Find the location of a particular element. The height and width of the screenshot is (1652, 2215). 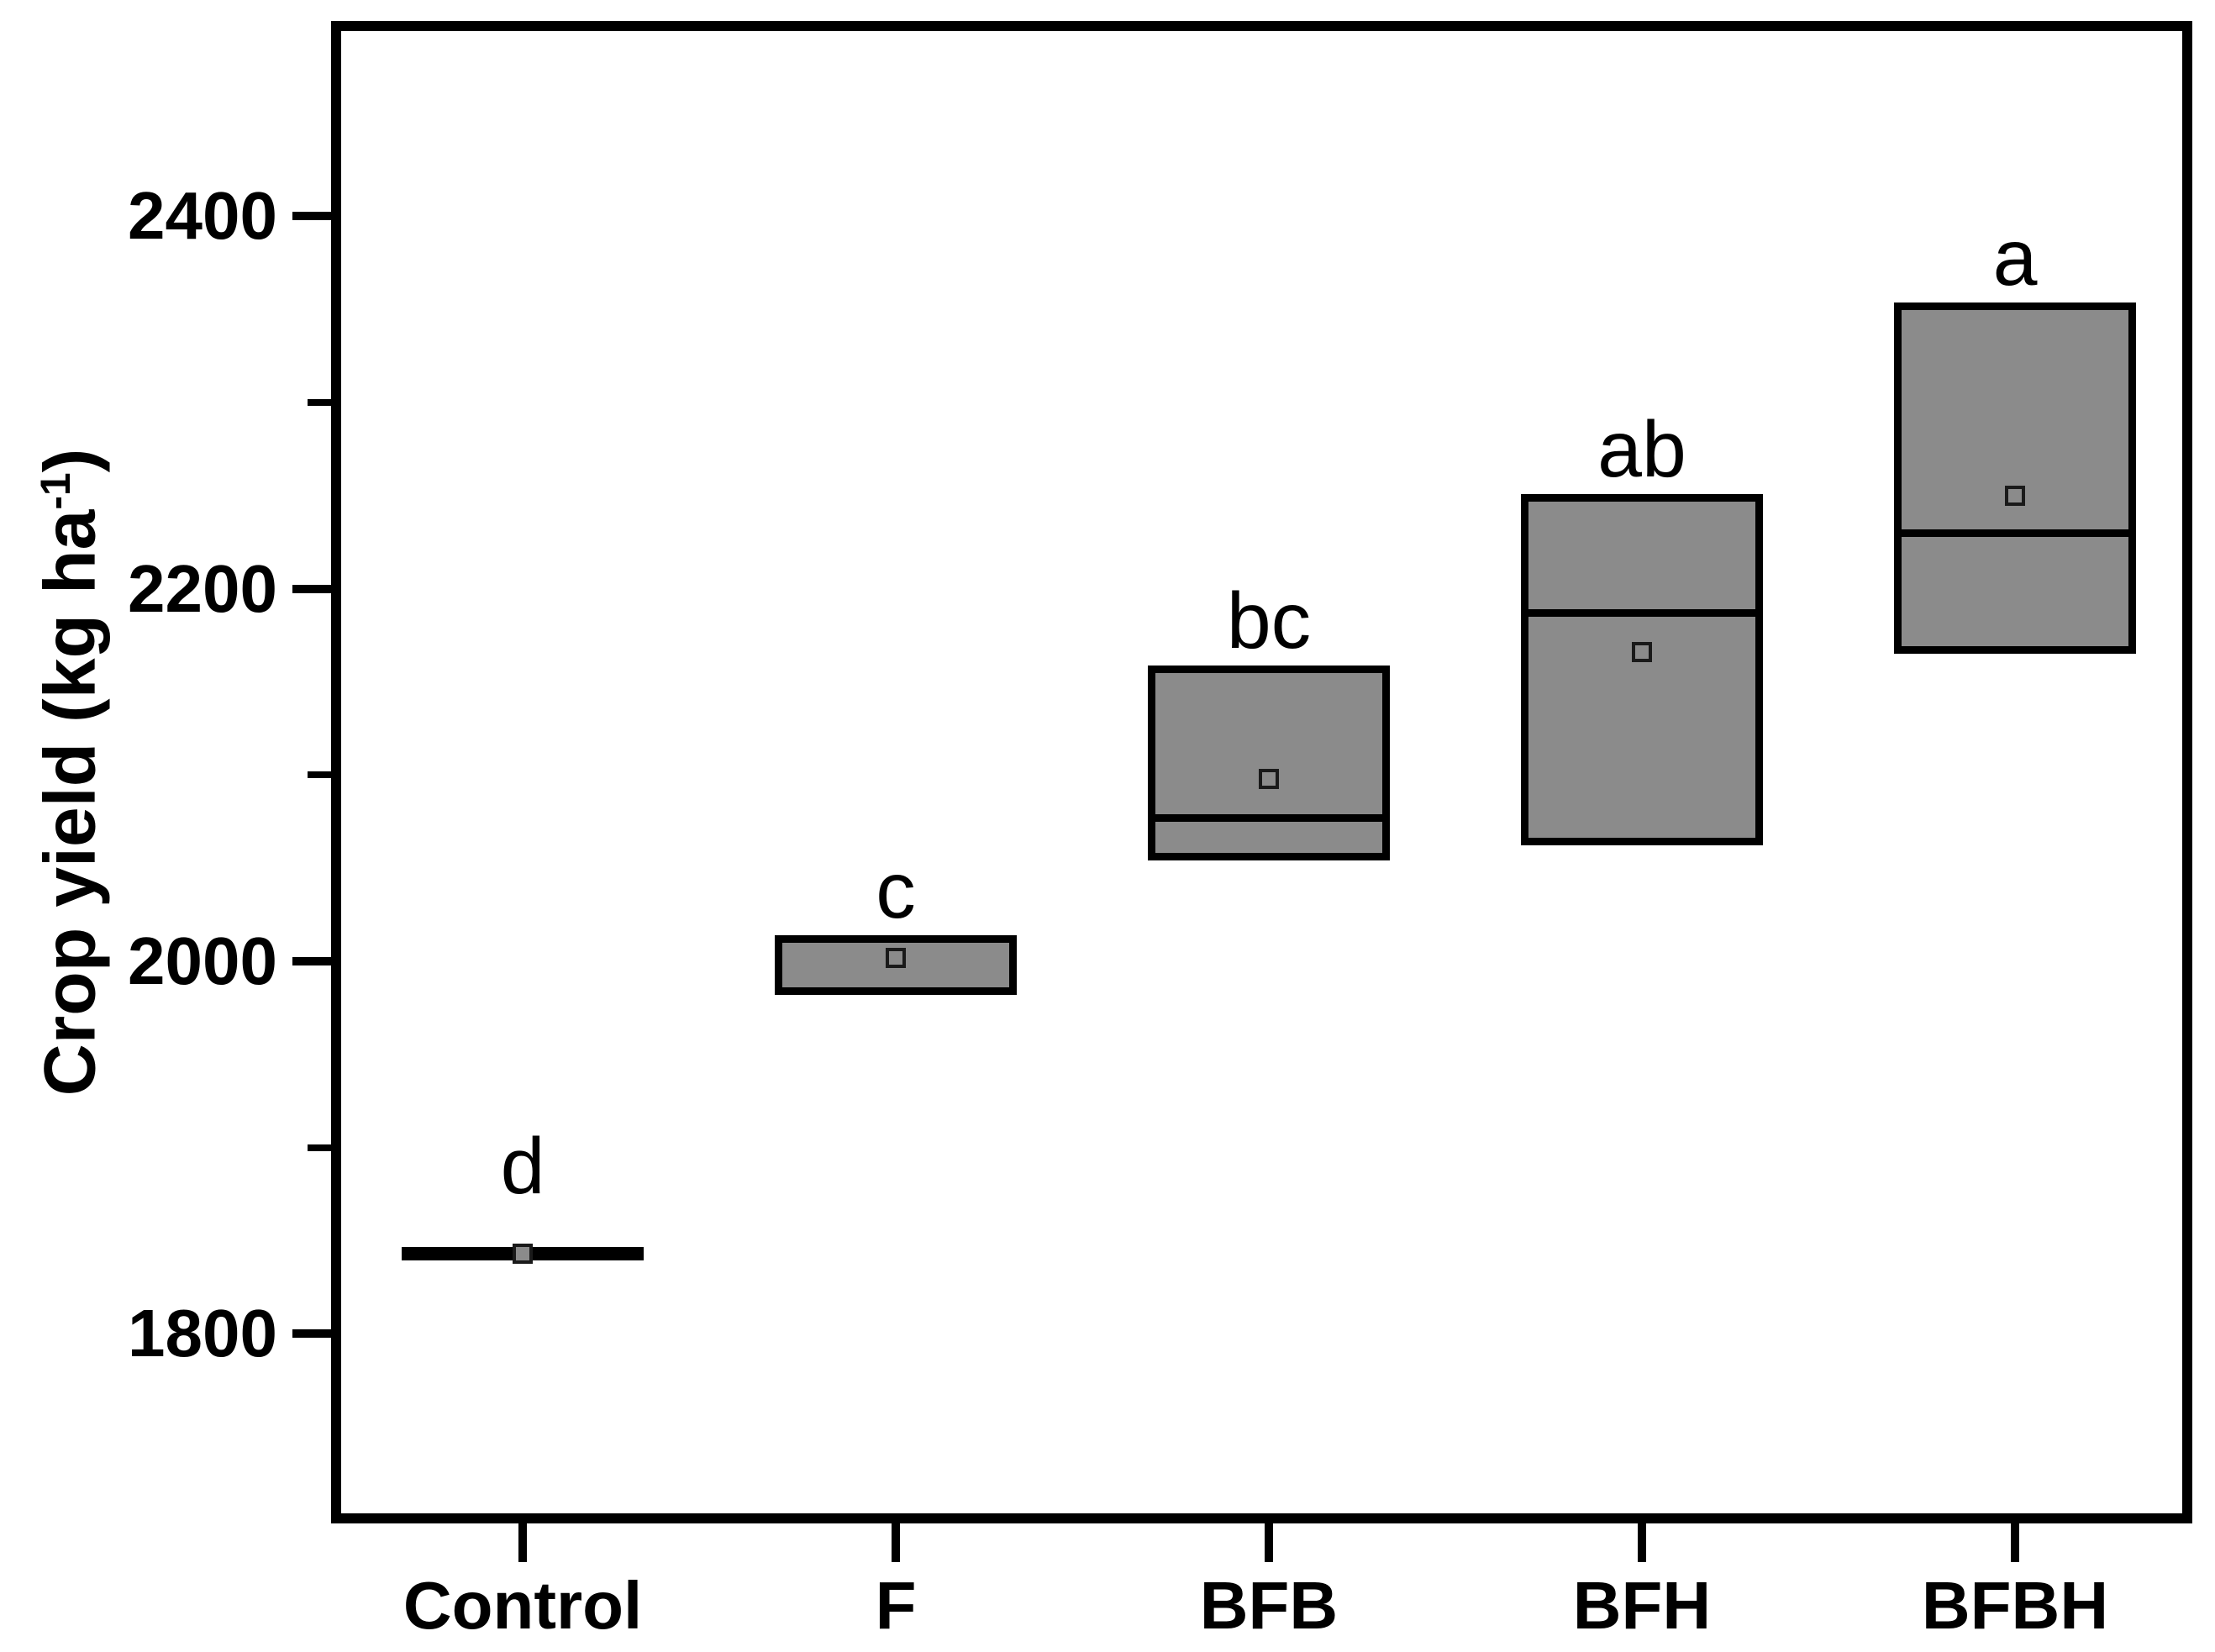

median-line-bfb is located at coordinates (1269, 819).